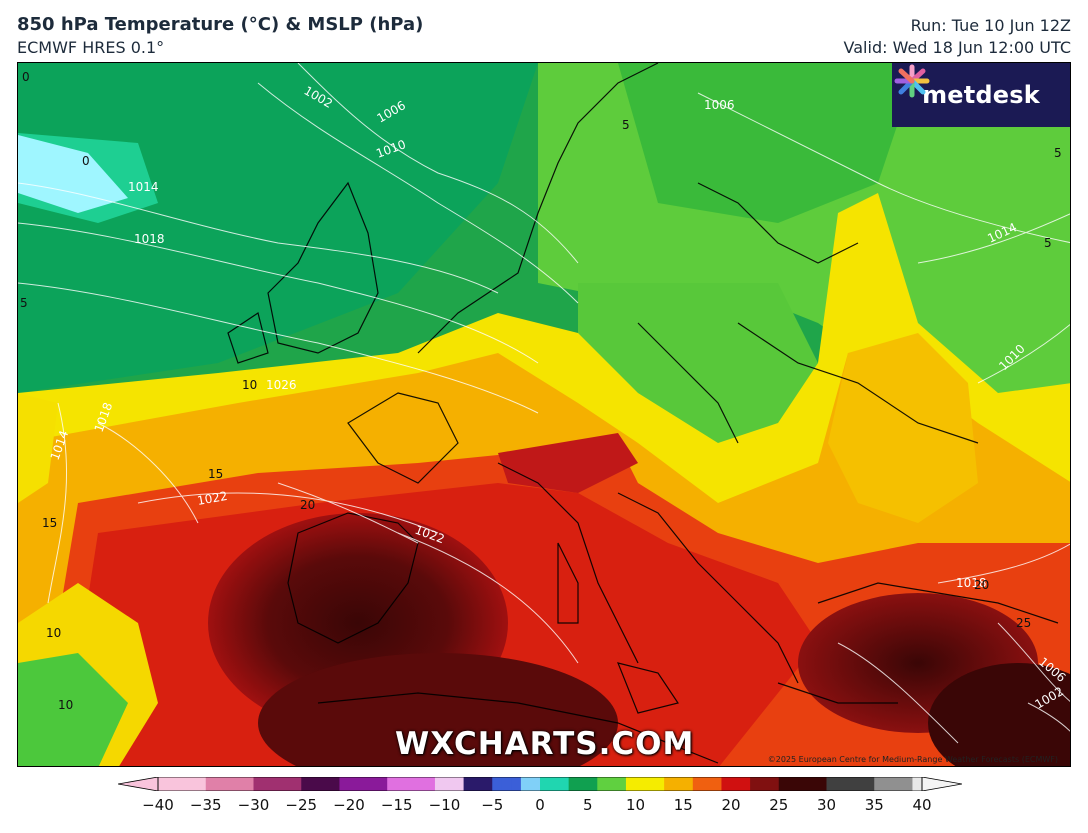 This screenshot has height=833, width=1088. What do you see at coordinates (719, 105) in the screenshot?
I see `isobar-label: 1006` at bounding box center [719, 105].